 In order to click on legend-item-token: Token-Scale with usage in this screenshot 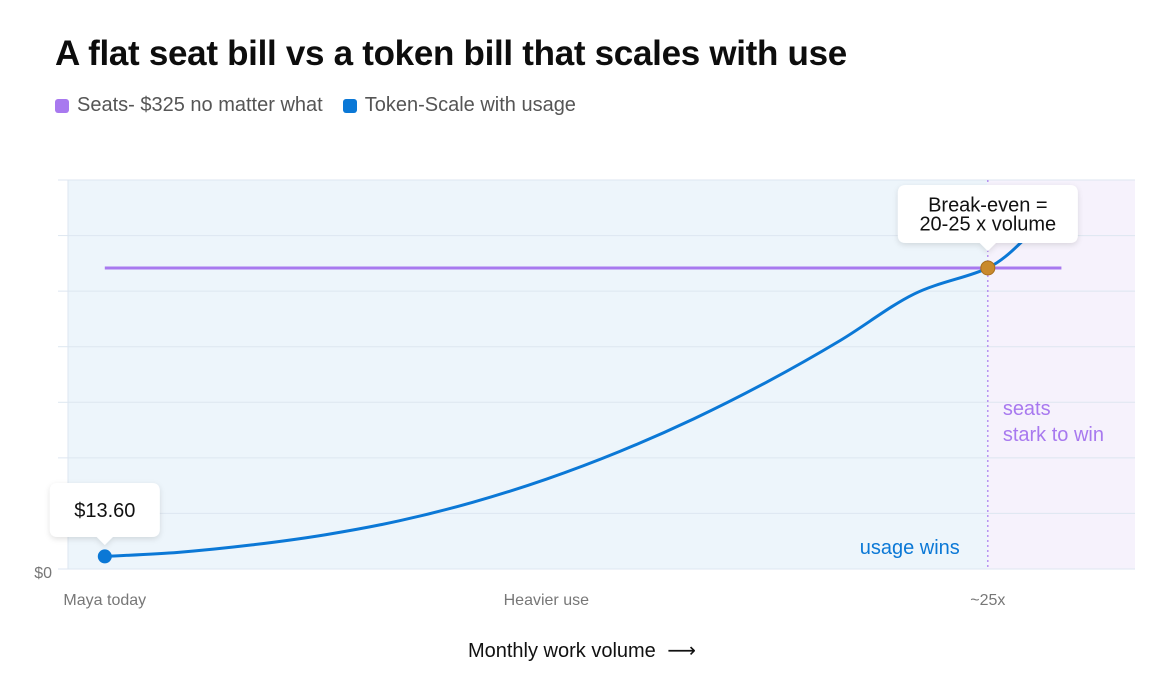, I will do `click(459, 105)`.